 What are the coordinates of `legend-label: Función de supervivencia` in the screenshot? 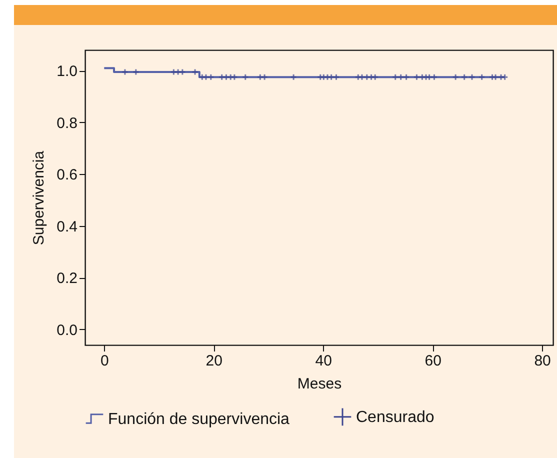 It's located at (199, 419).